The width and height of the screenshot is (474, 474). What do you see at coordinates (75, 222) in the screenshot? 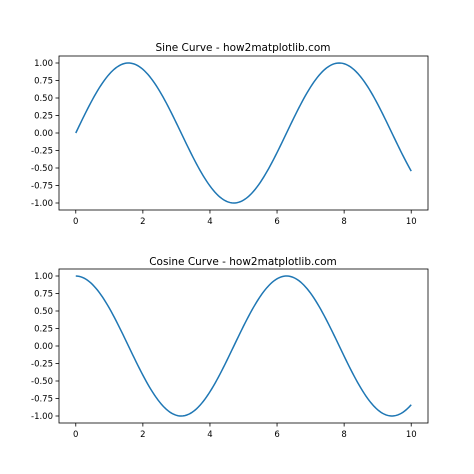
I see `sine-x-tick-label-0: 0` at bounding box center [75, 222].